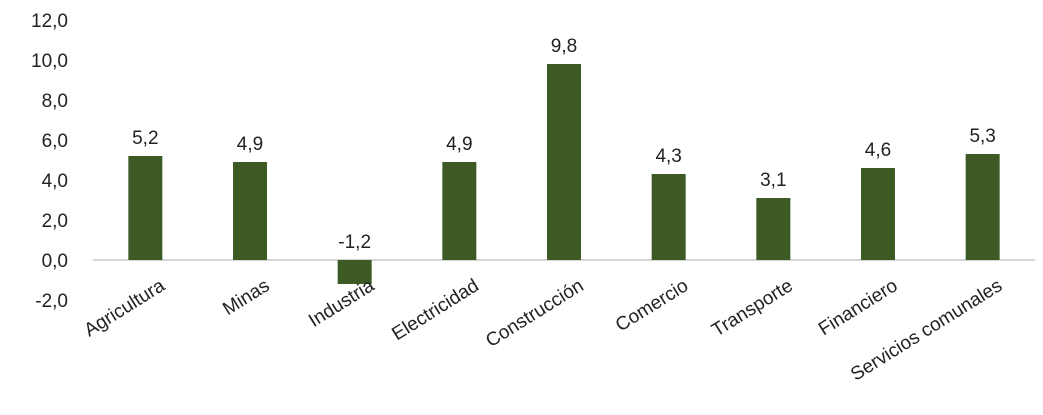 The height and width of the screenshot is (415, 1043). Describe the element at coordinates (982, 136) in the screenshot. I see `data-label: 5,3` at that location.